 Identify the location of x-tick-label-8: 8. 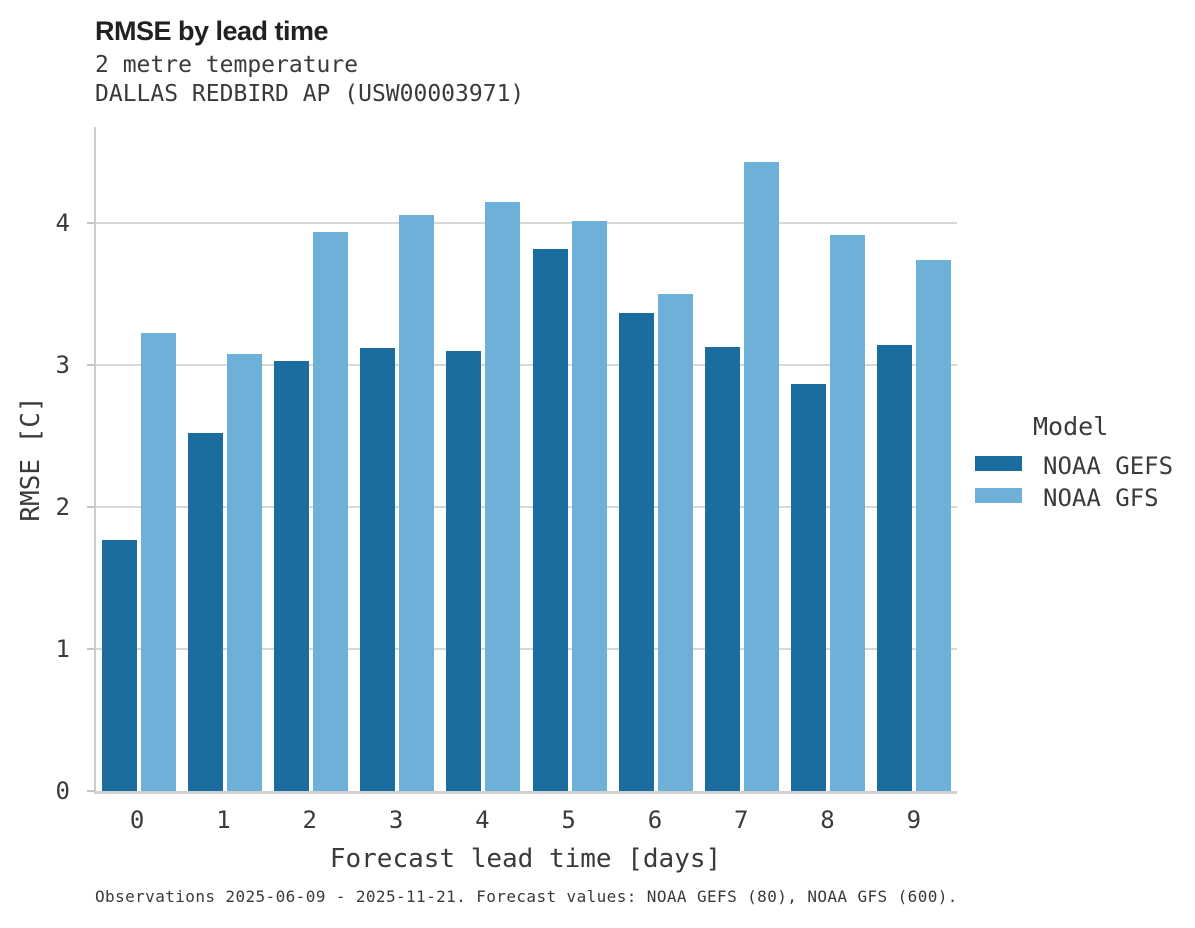
(827, 820).